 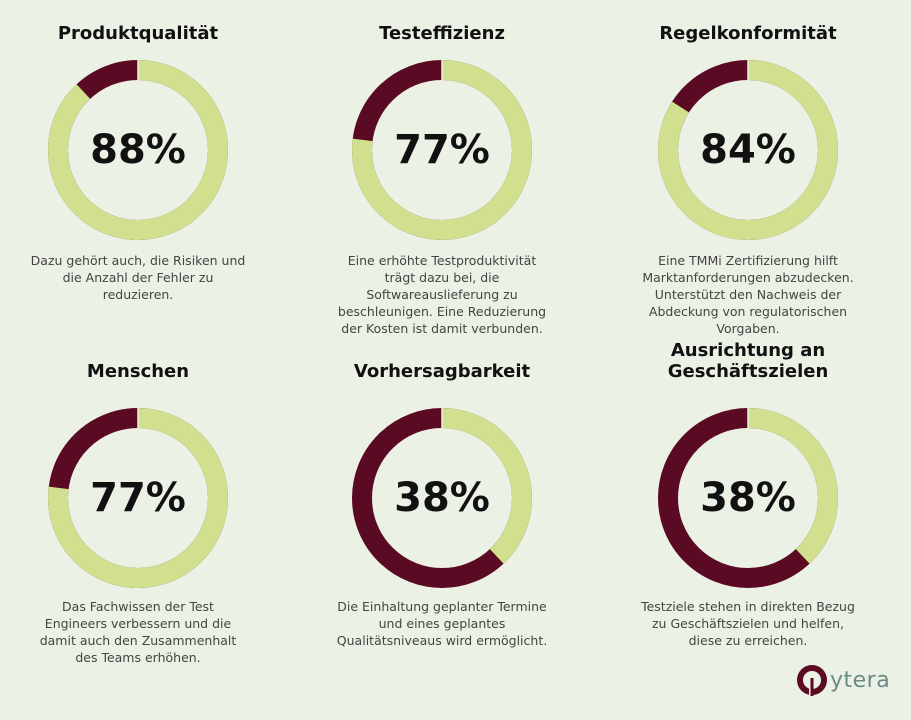 I want to click on percent-label: 84%, so click(x=748, y=150).